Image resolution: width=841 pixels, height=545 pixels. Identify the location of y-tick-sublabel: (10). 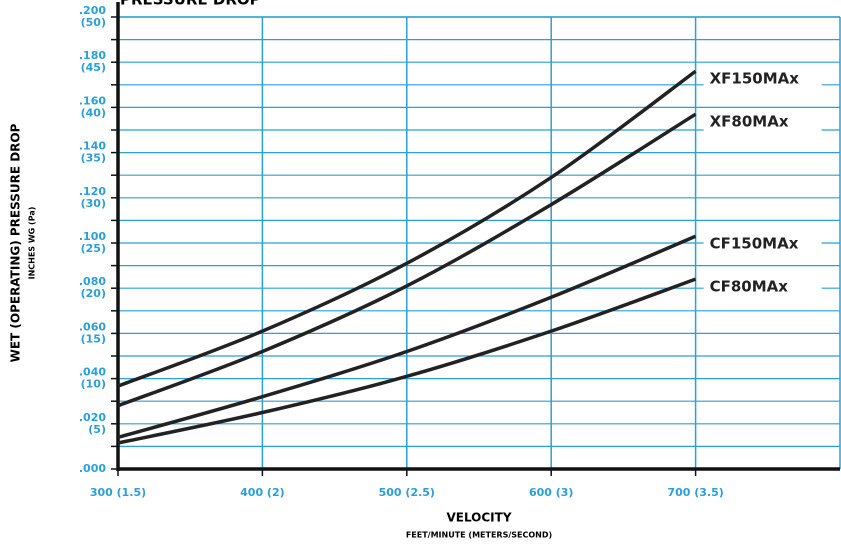
(93, 384).